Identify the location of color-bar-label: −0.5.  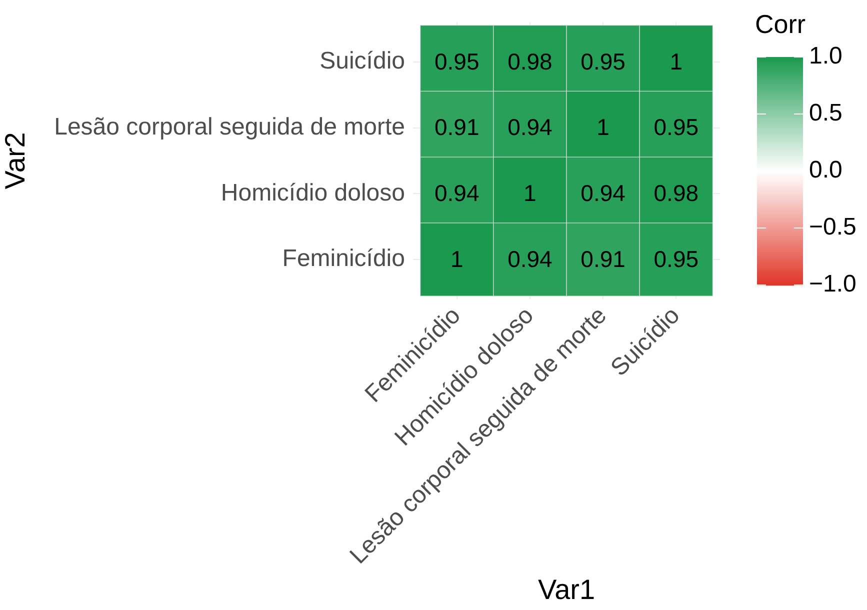
(832, 227).